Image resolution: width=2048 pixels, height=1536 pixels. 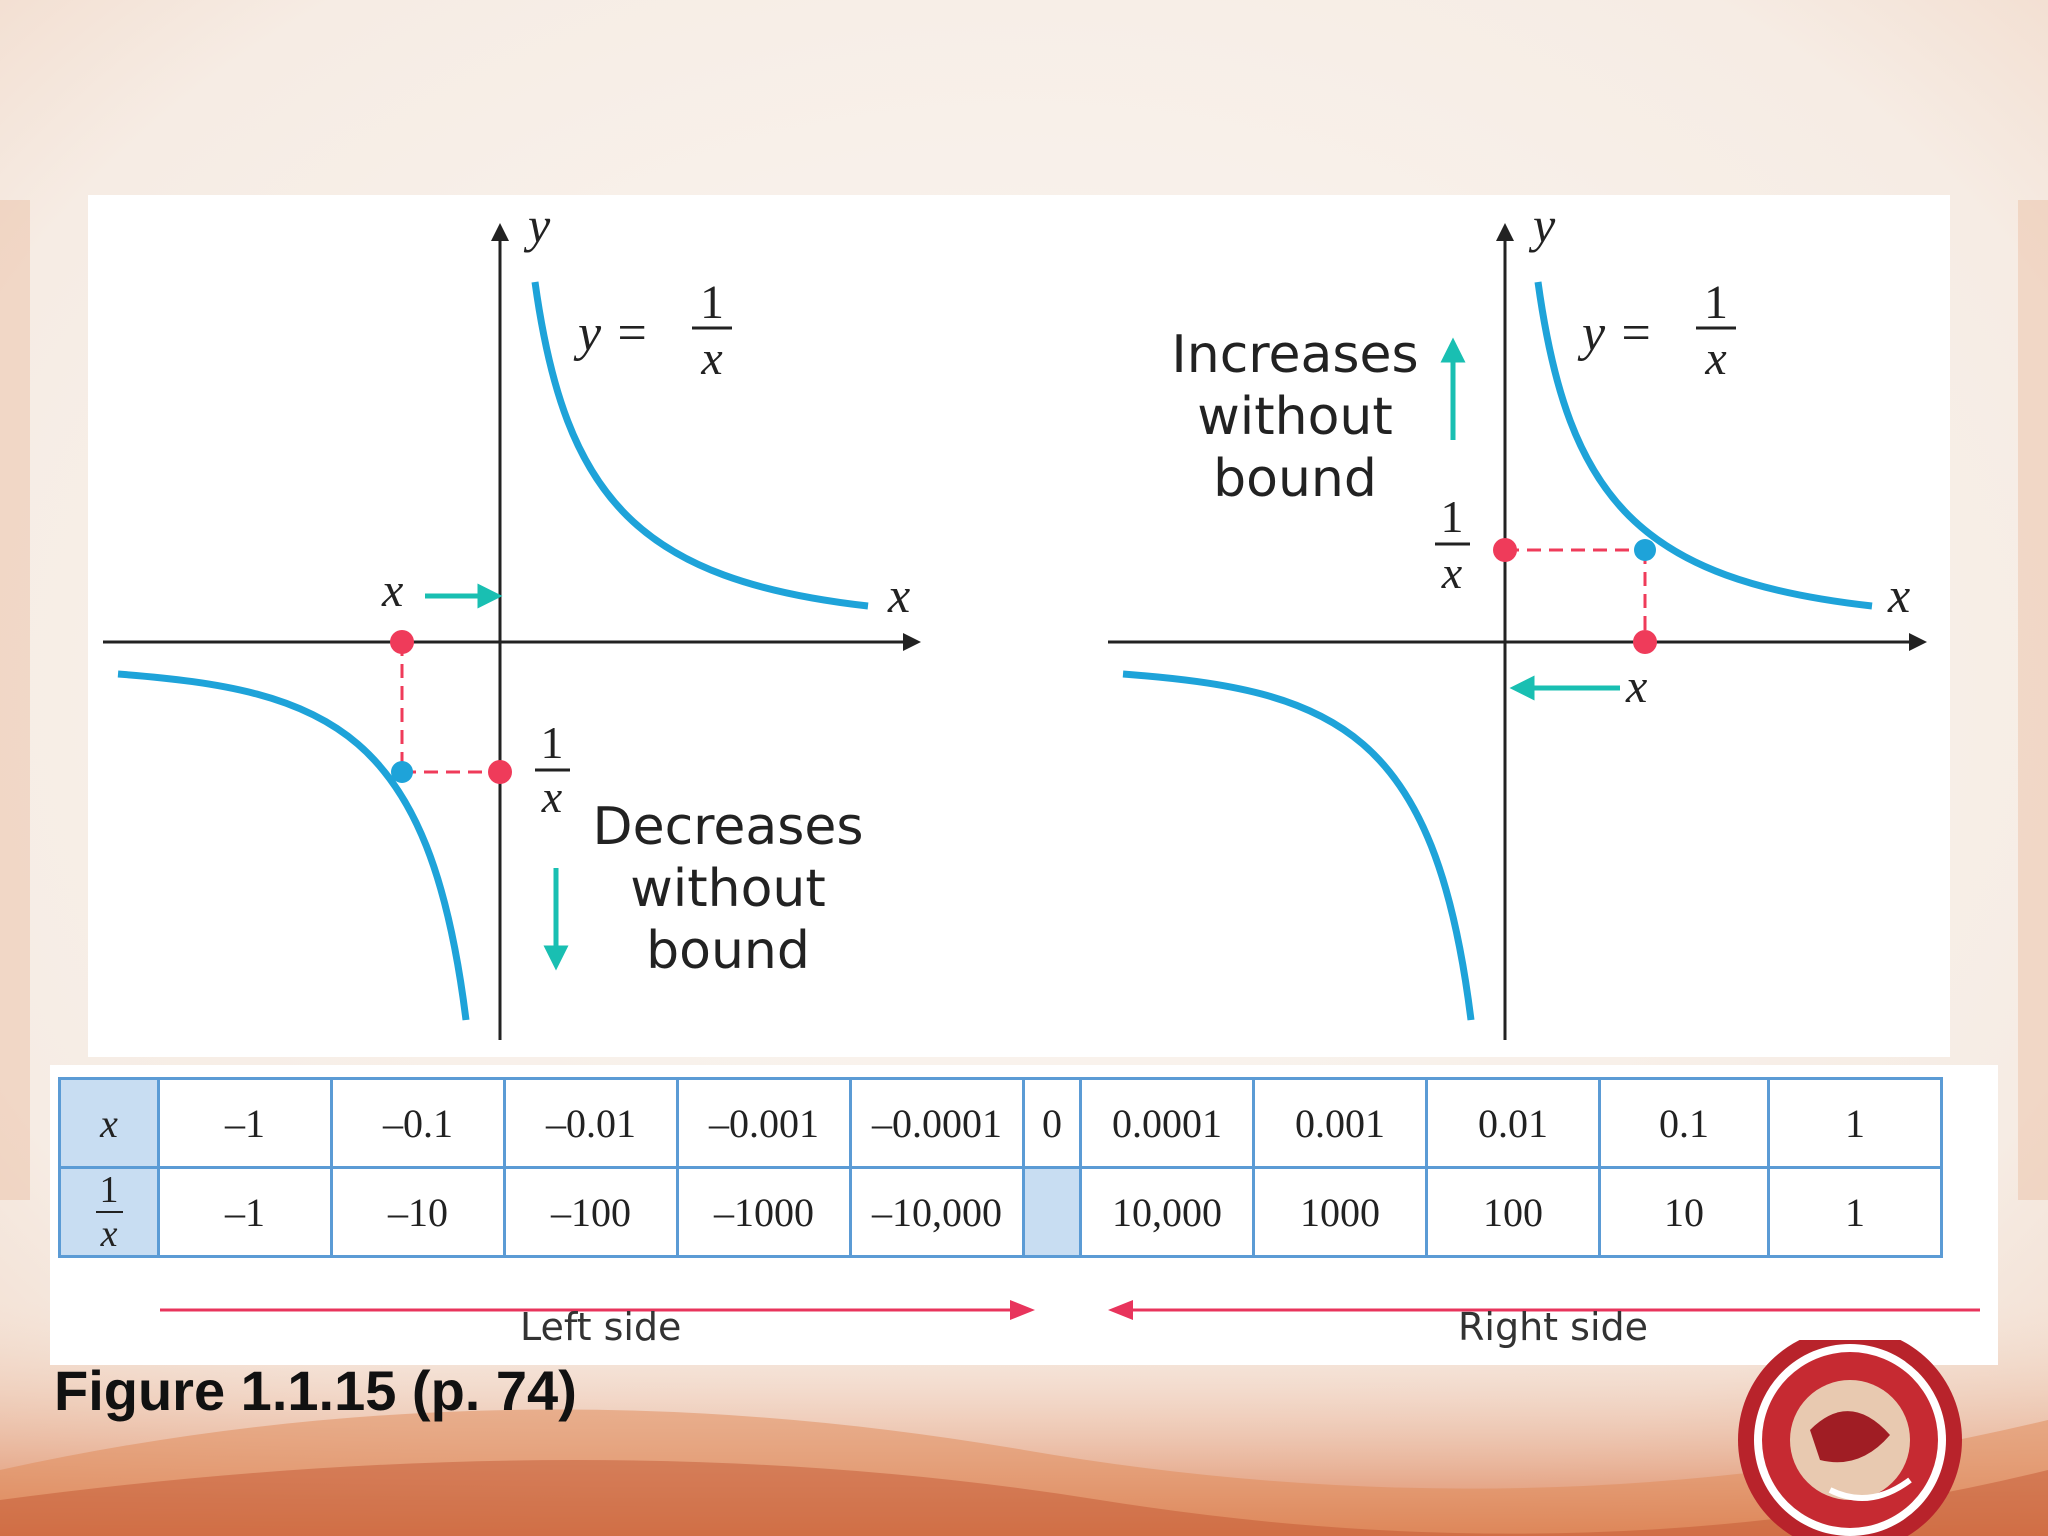 What do you see at coordinates (1715, 358) in the screenshot?
I see `right-equation-den: x` at bounding box center [1715, 358].